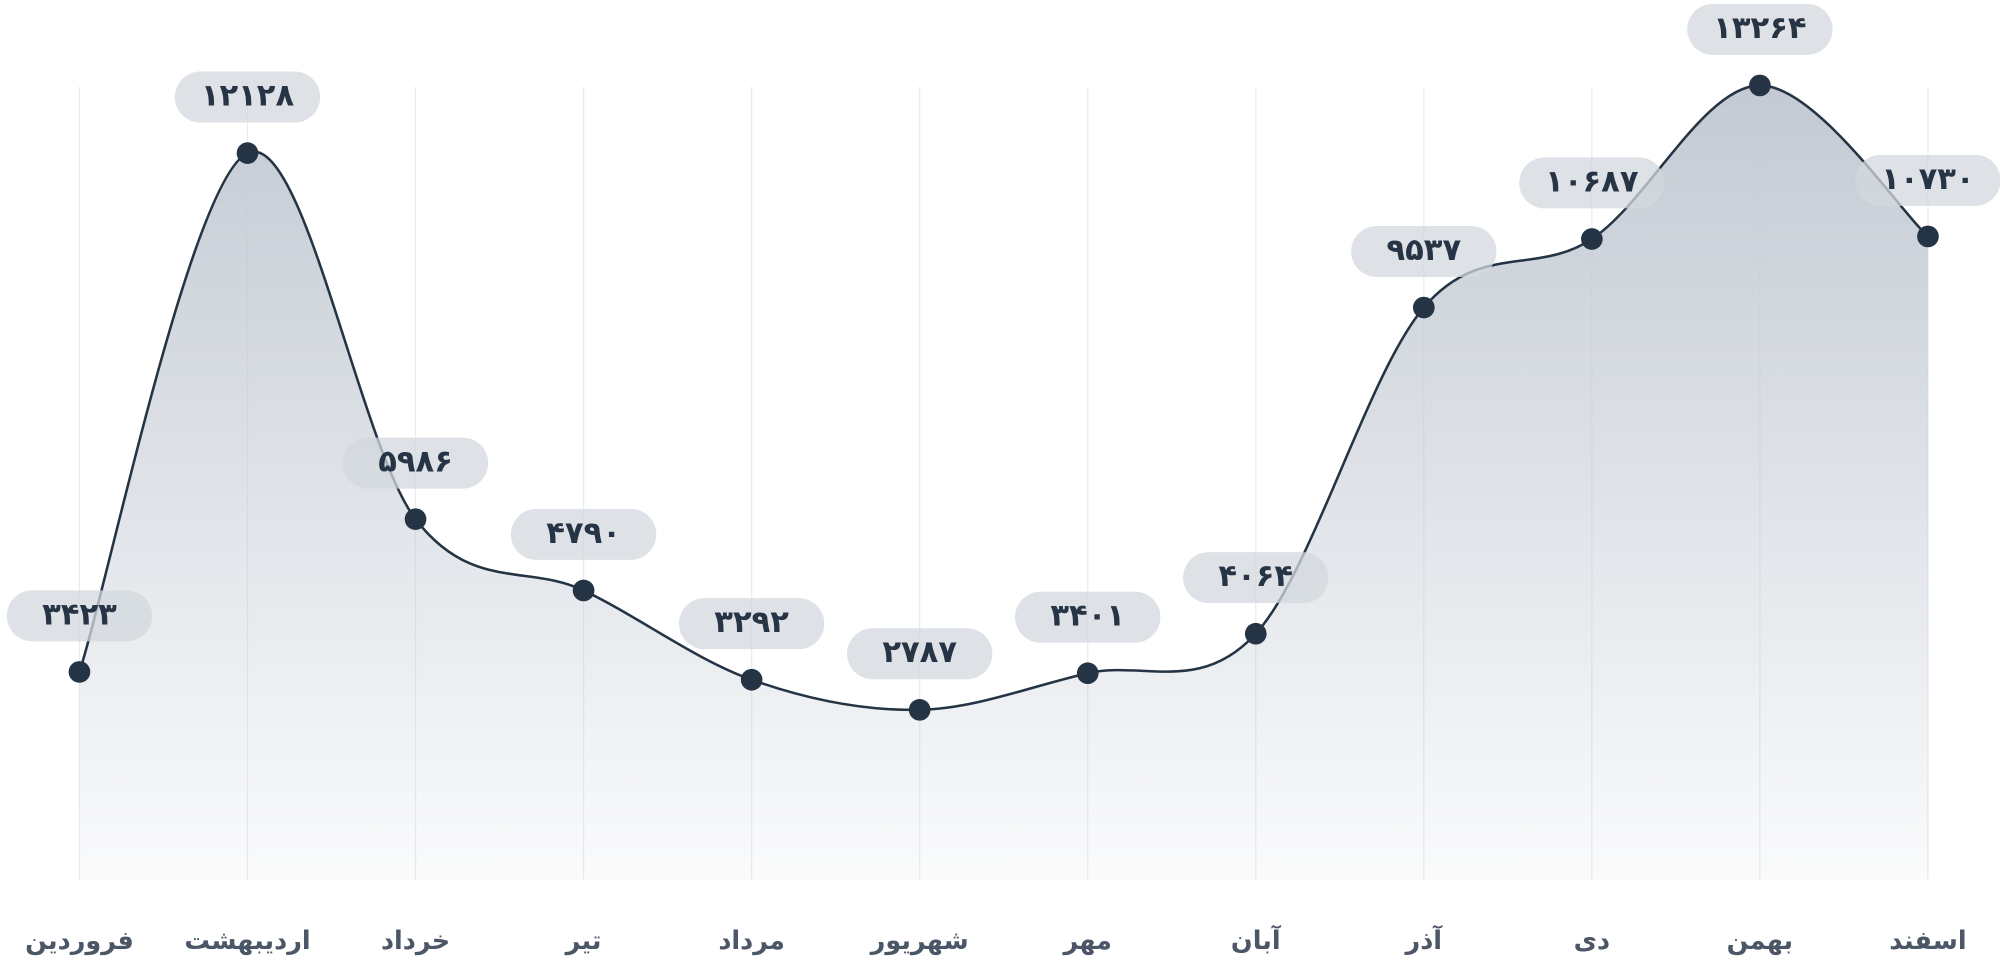 This screenshot has height=969, width=2000. I want to click on x-tick-label: شهریور, so click(919, 941).